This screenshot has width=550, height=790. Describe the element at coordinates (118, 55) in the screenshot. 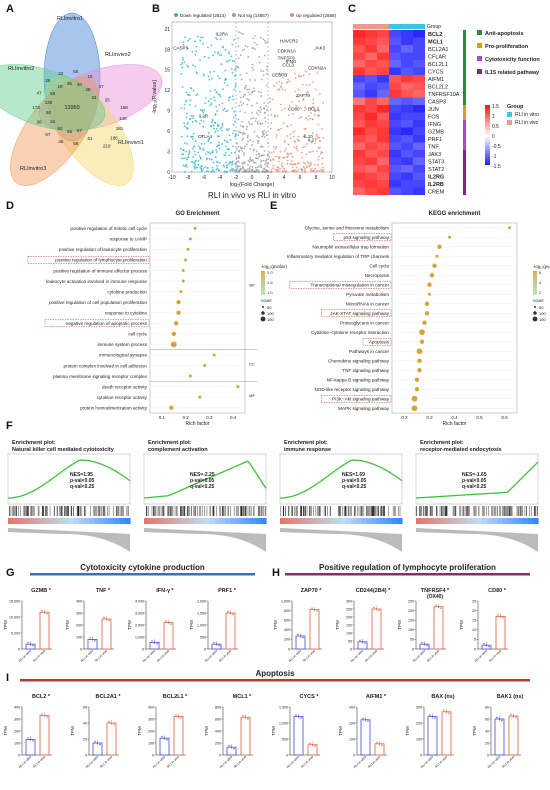

I see `venn-set-label: RLIinvivo2` at that location.